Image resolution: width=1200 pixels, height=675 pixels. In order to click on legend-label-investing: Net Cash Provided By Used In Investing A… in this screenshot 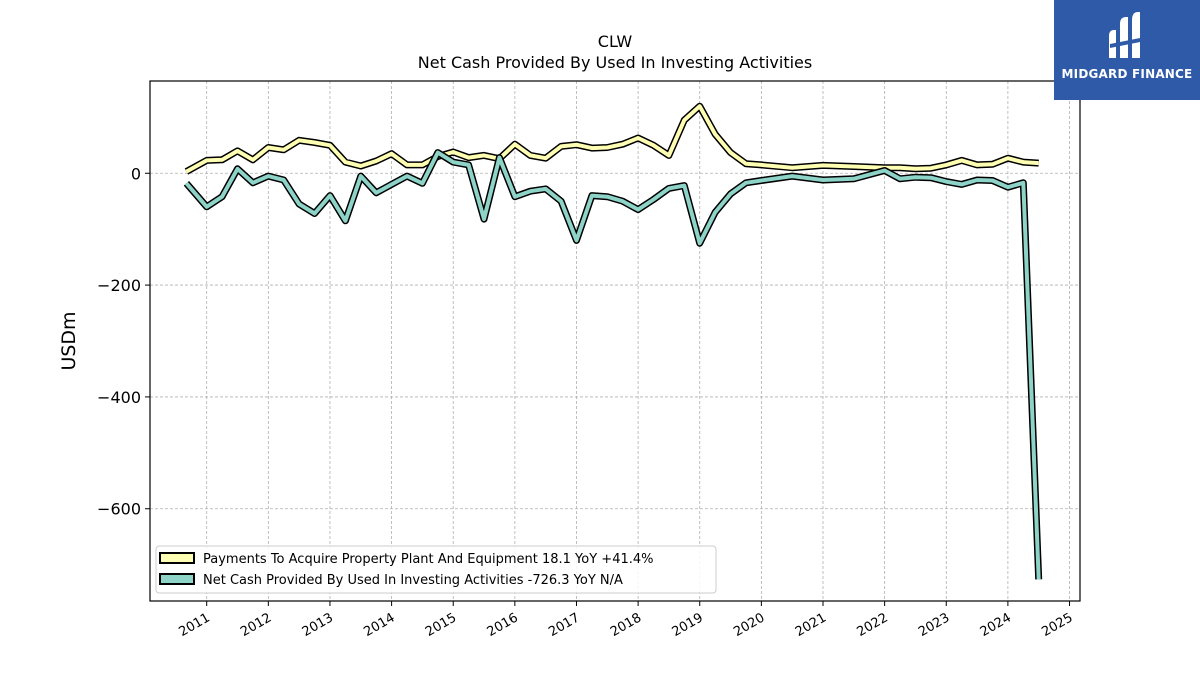, I will do `click(413, 580)`.